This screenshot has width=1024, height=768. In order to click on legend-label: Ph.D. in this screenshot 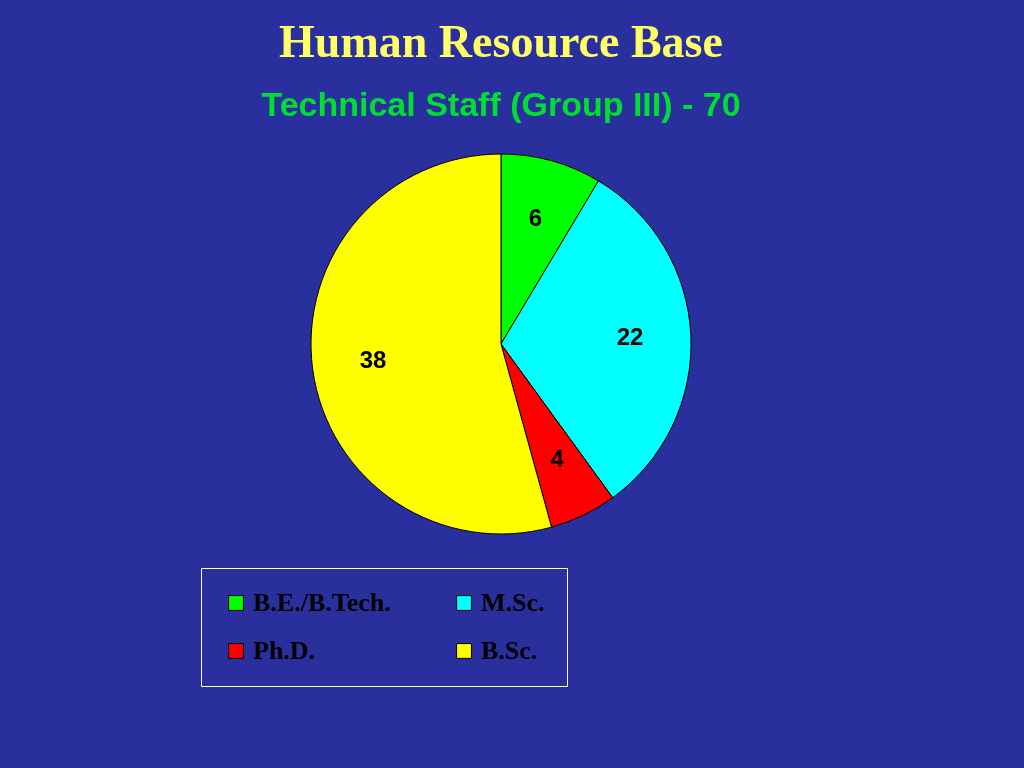, I will do `click(284, 650)`.